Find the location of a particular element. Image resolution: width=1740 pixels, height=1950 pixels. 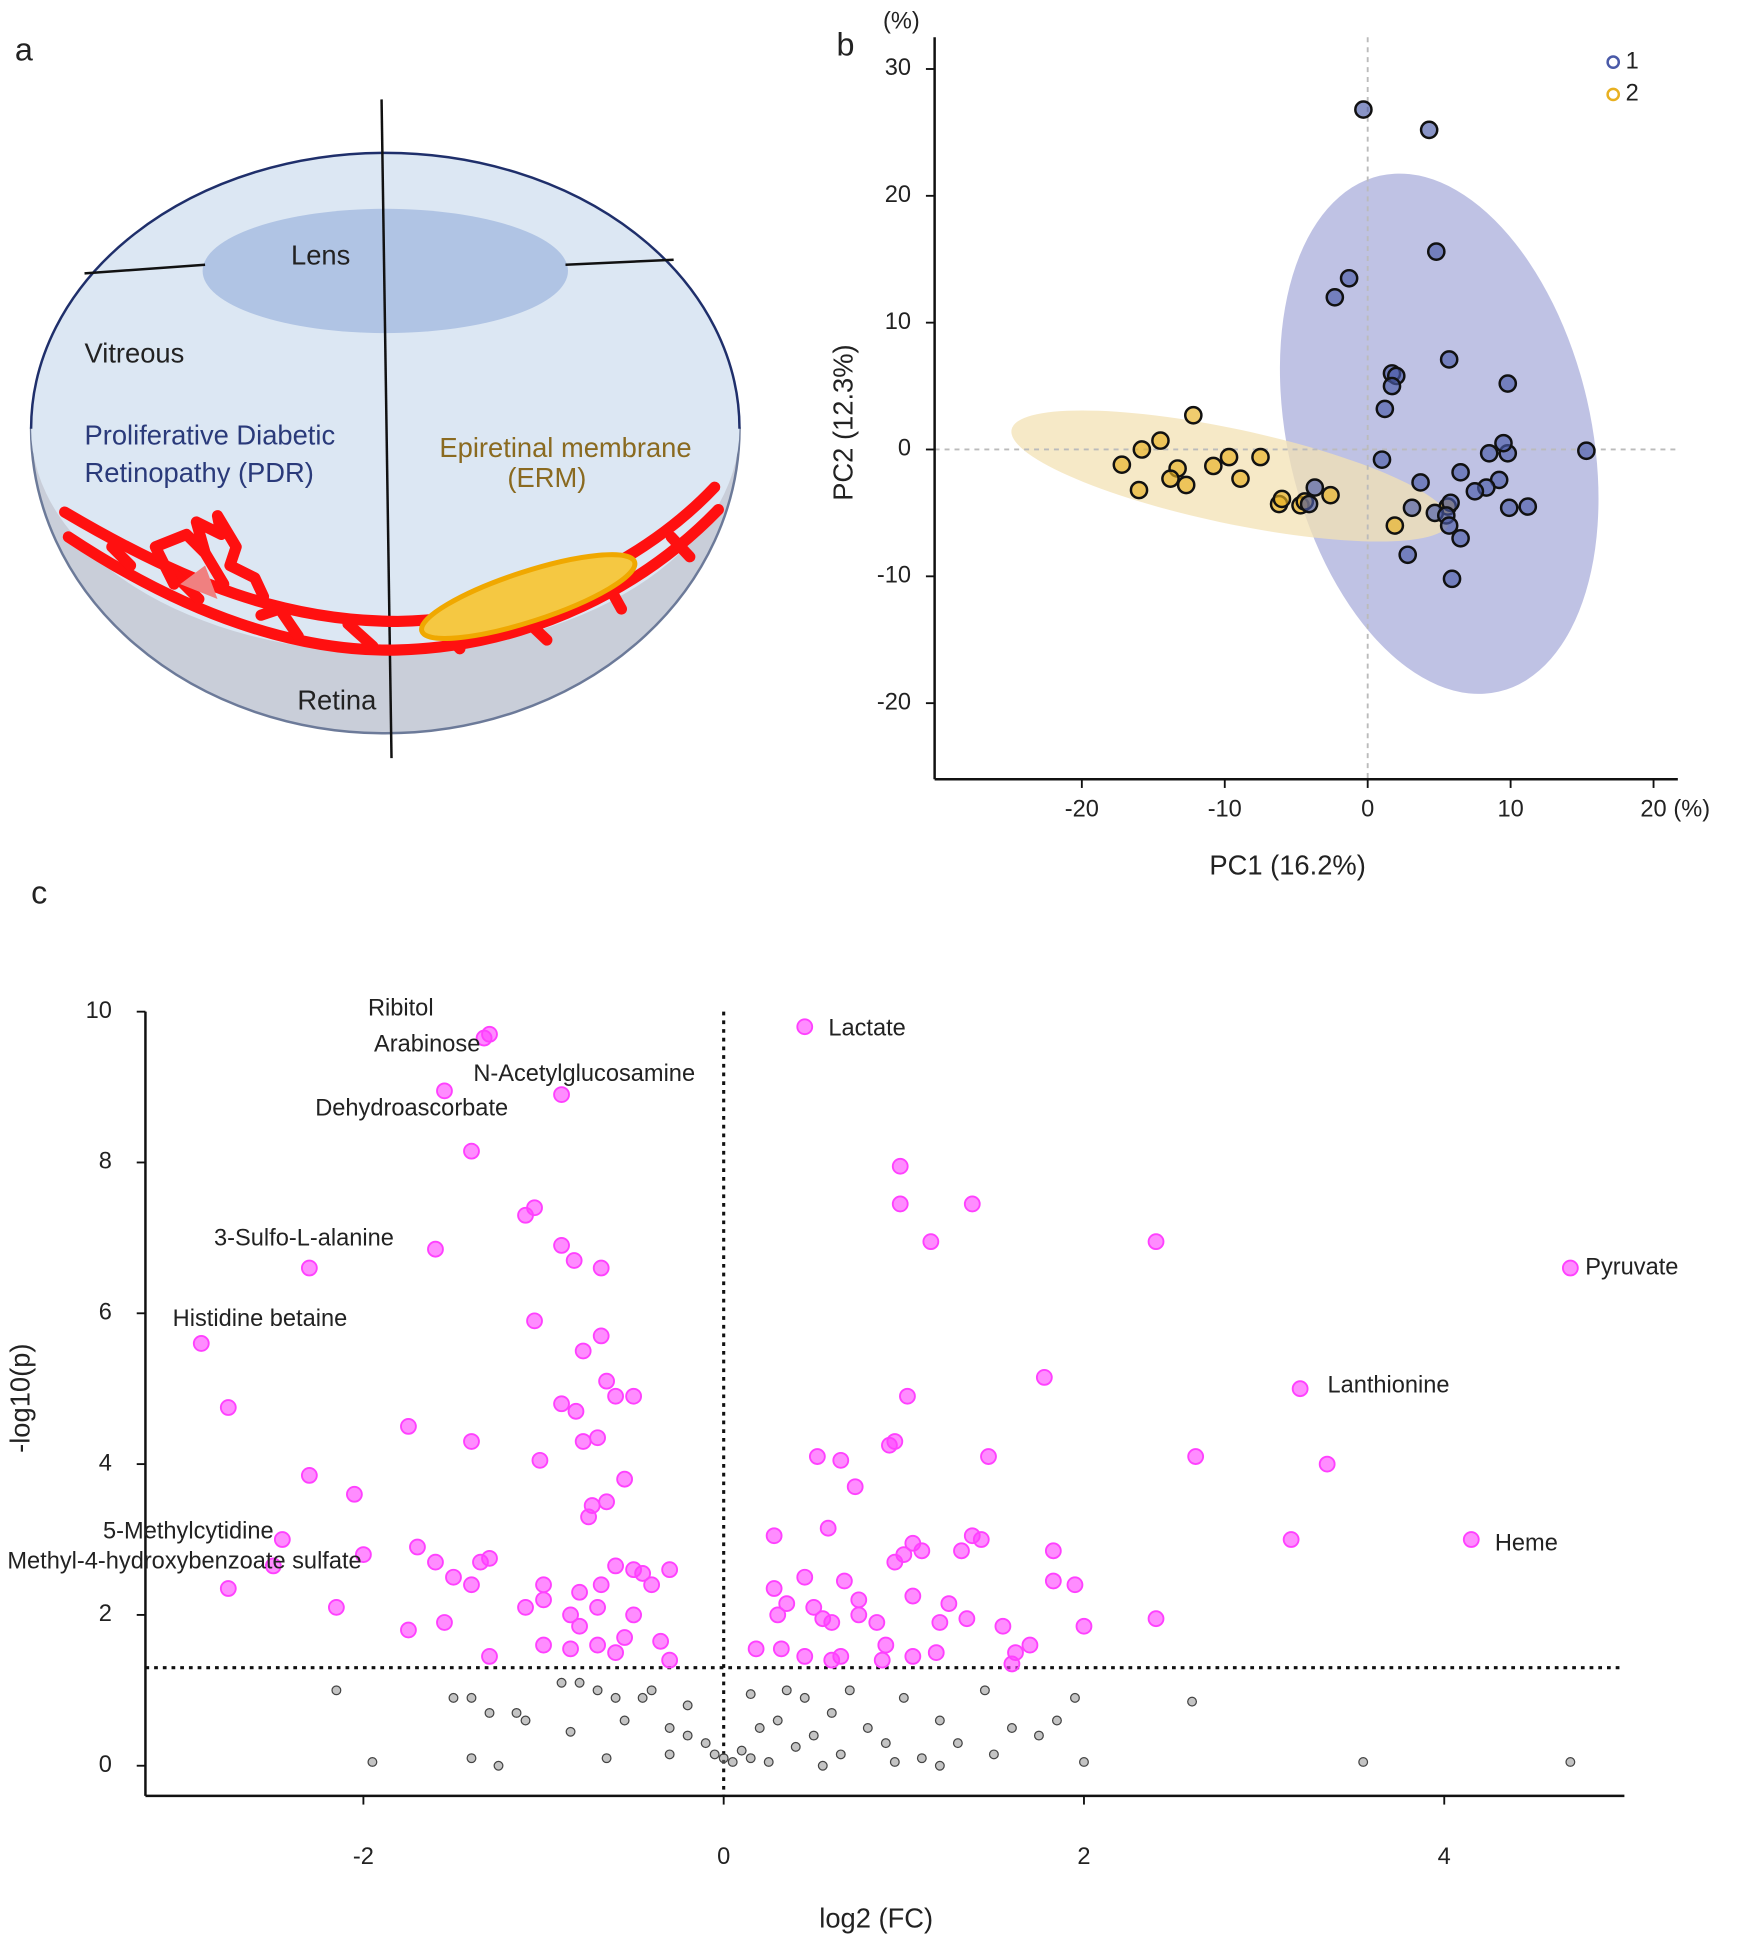

annotation: Lanthionine is located at coordinates (1388, 1385).